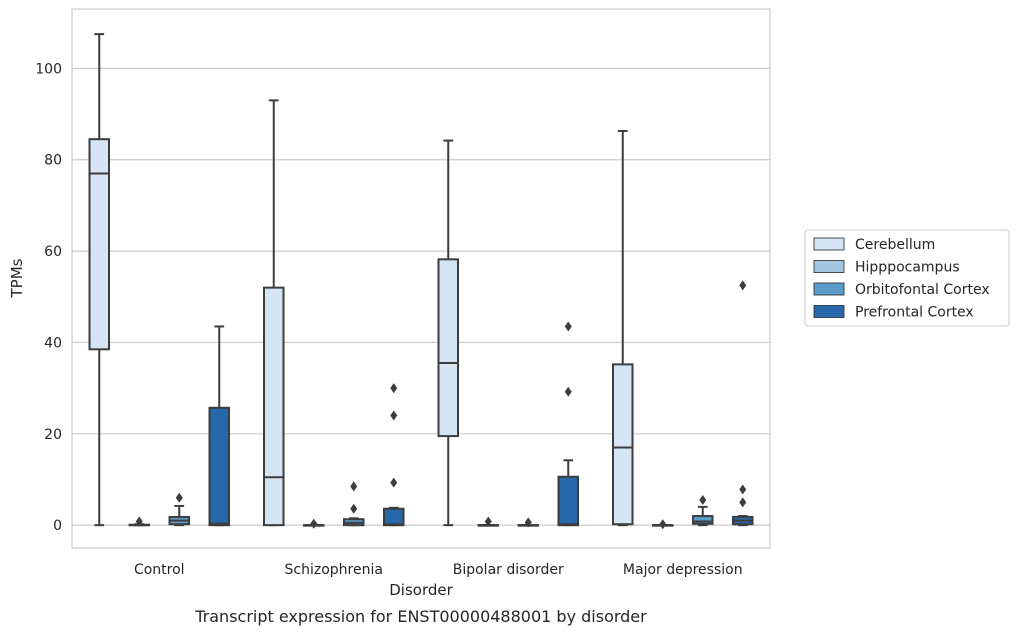 Image resolution: width=1018 pixels, height=634 pixels. I want to click on y-tick-label: 100, so click(48, 69).